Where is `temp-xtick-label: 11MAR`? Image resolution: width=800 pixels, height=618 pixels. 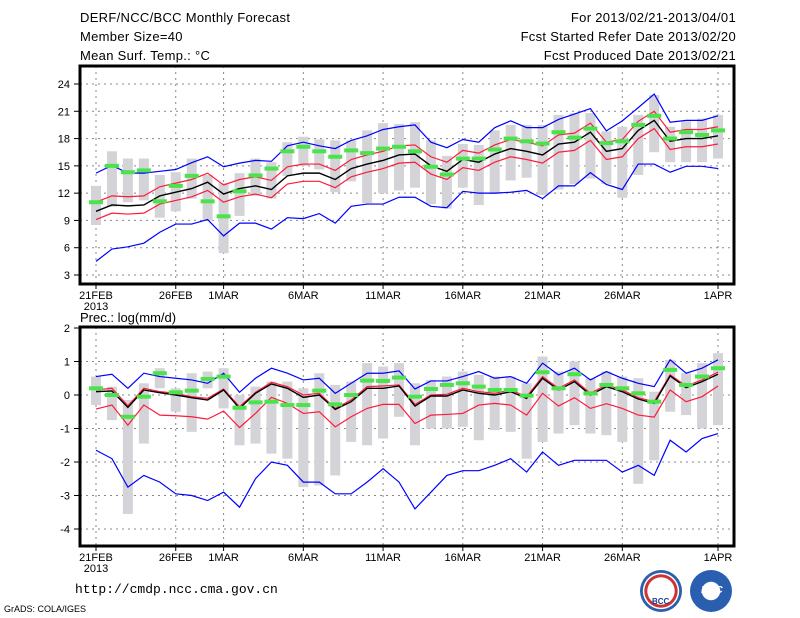 temp-xtick-label: 11MAR is located at coordinates (383, 296).